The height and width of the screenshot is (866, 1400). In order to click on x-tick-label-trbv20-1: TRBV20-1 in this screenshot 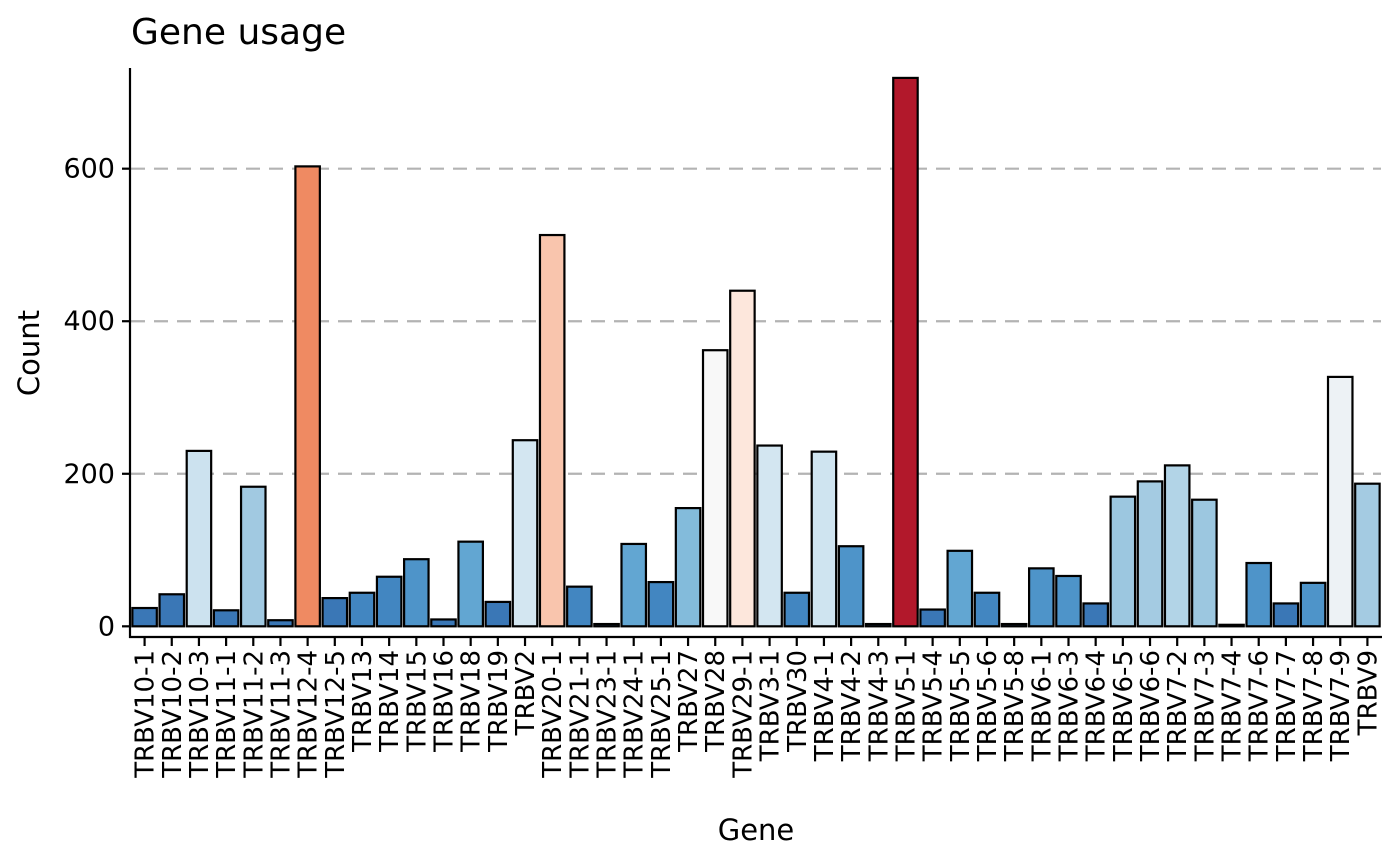, I will do `click(553, 714)`.